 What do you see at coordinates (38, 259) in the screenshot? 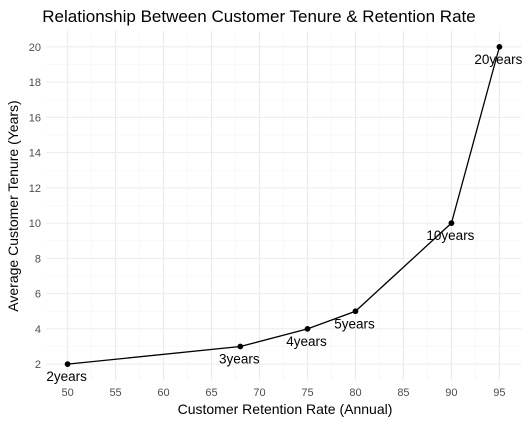
I see `y-tick-label: 8` at bounding box center [38, 259].